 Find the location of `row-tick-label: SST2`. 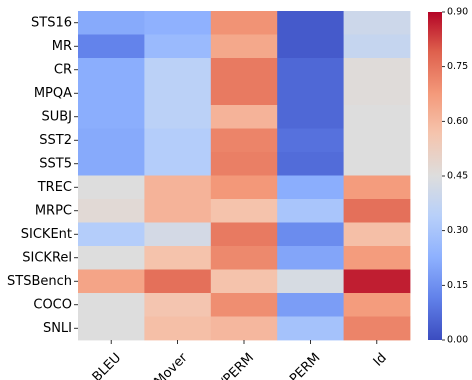

row-tick-label: SST2 is located at coordinates (55, 140).